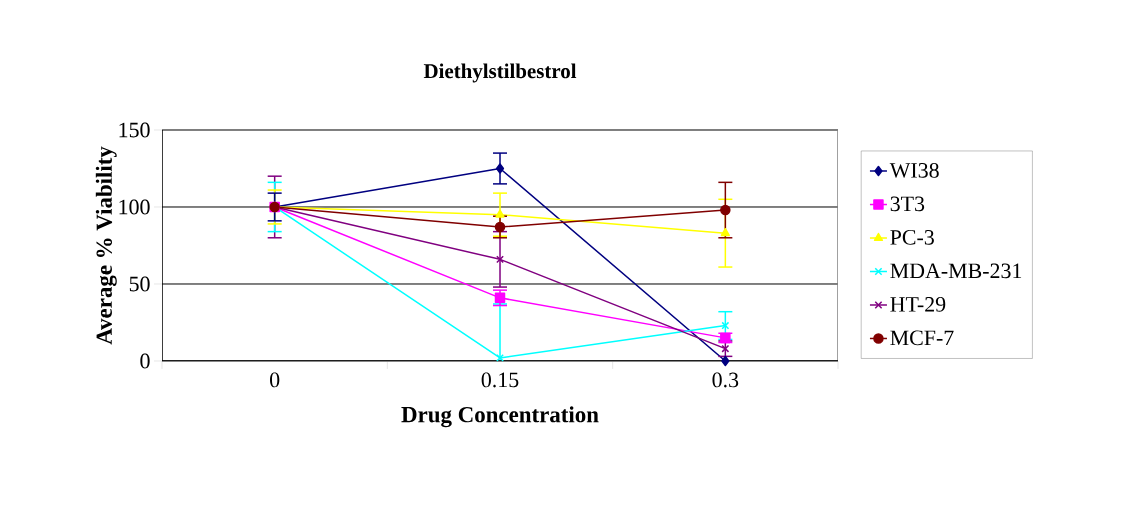  What do you see at coordinates (918, 304) in the screenshot?
I see `legend-label: HT-29` at bounding box center [918, 304].